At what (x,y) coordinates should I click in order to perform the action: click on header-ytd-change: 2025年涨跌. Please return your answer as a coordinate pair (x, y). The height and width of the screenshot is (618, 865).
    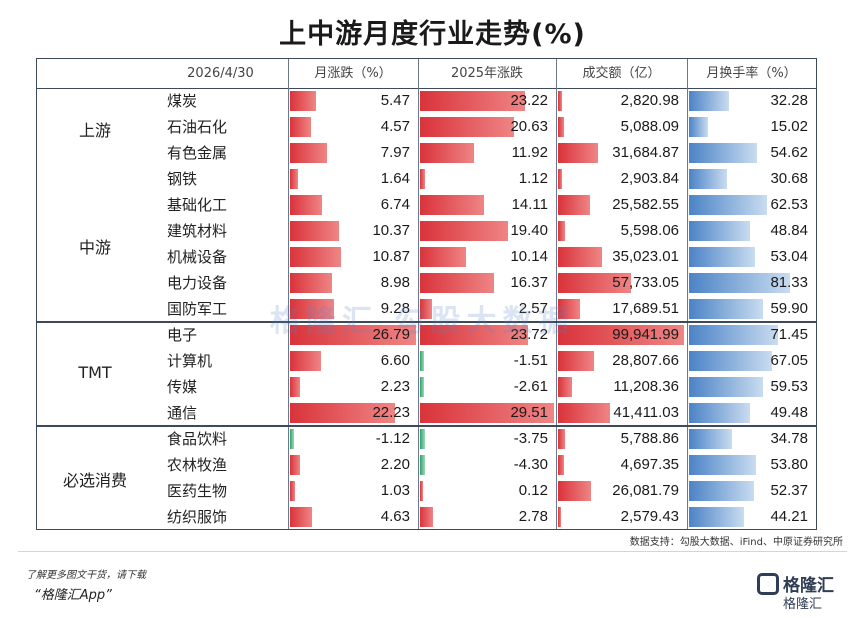
    Looking at the image, I should click on (487, 73).